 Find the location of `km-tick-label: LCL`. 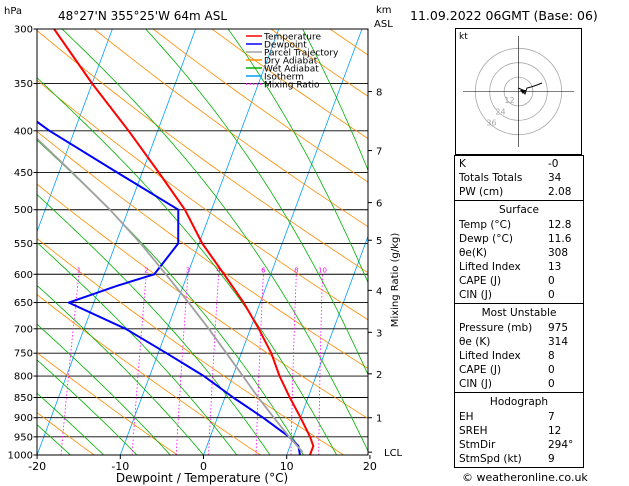

km-tick-label: LCL is located at coordinates (393, 453).